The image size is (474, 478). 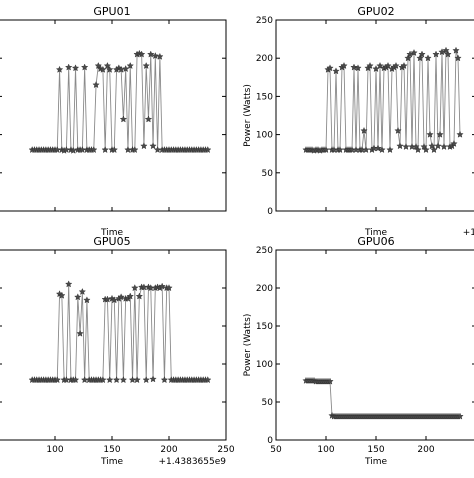 What do you see at coordinates (468, 233) in the screenshot?
I see `x-offset-label: +1` at bounding box center [468, 233].